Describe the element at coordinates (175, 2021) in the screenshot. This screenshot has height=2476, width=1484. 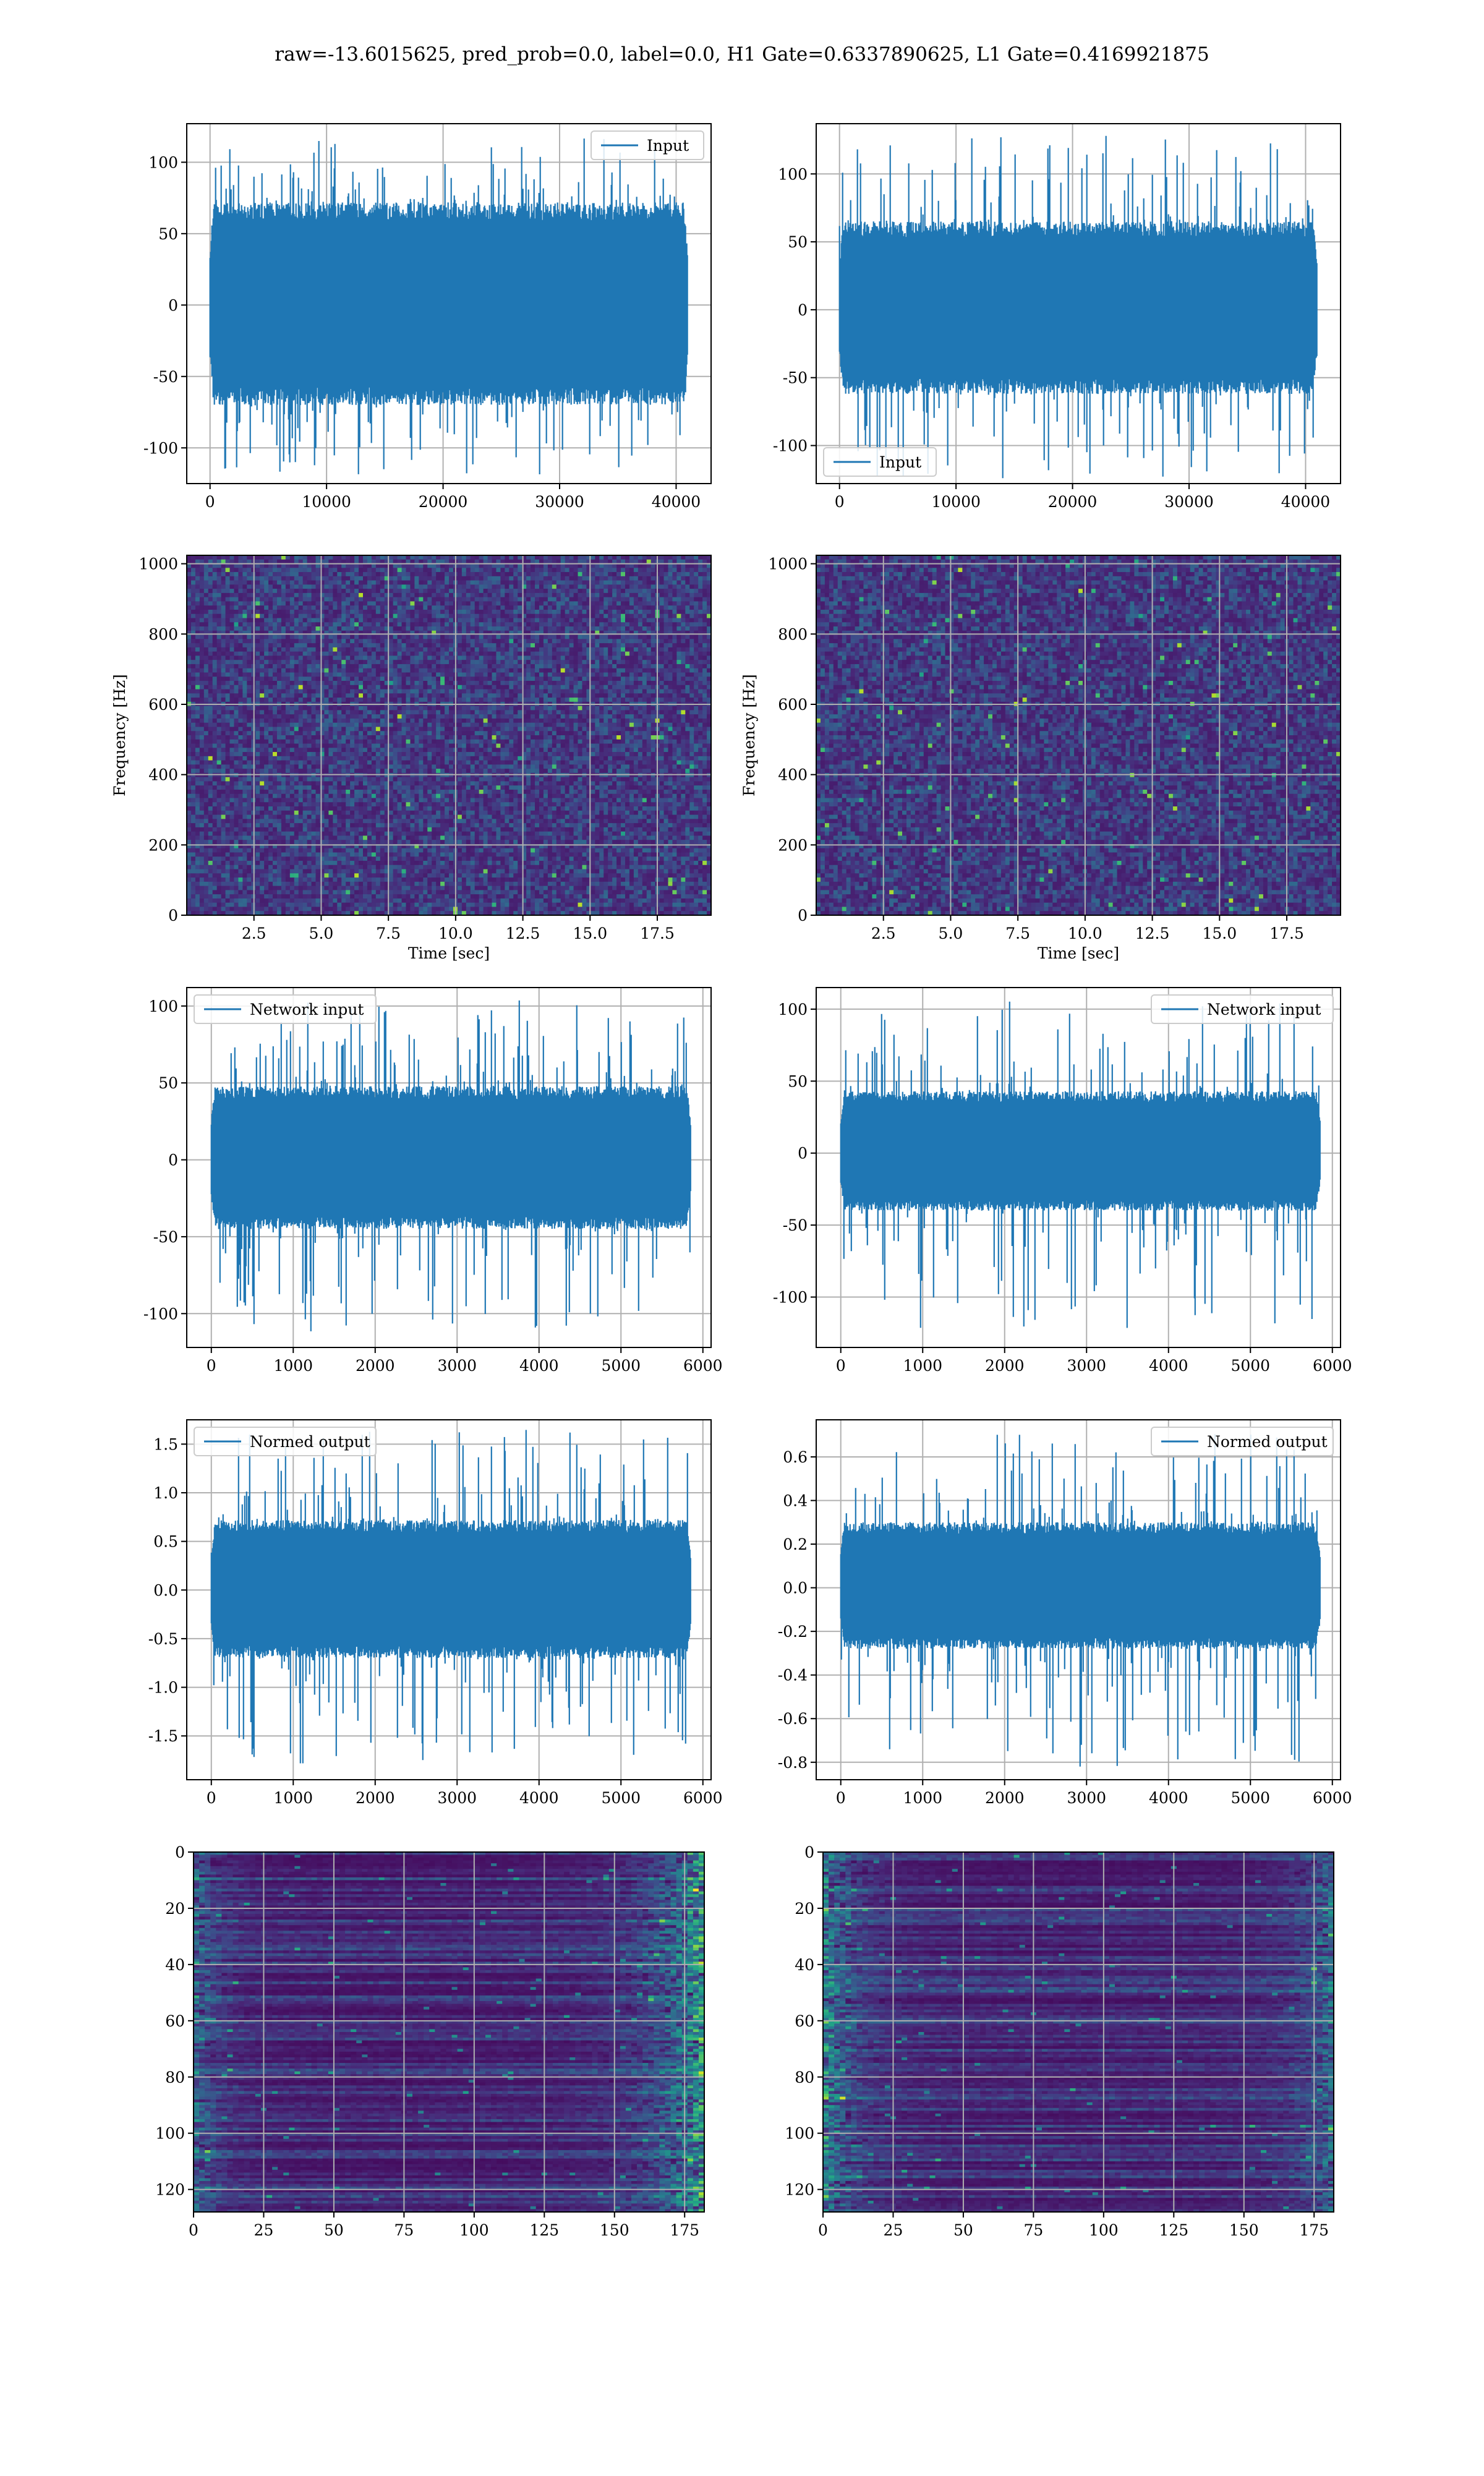
I see `y-tick-label: 60` at that location.